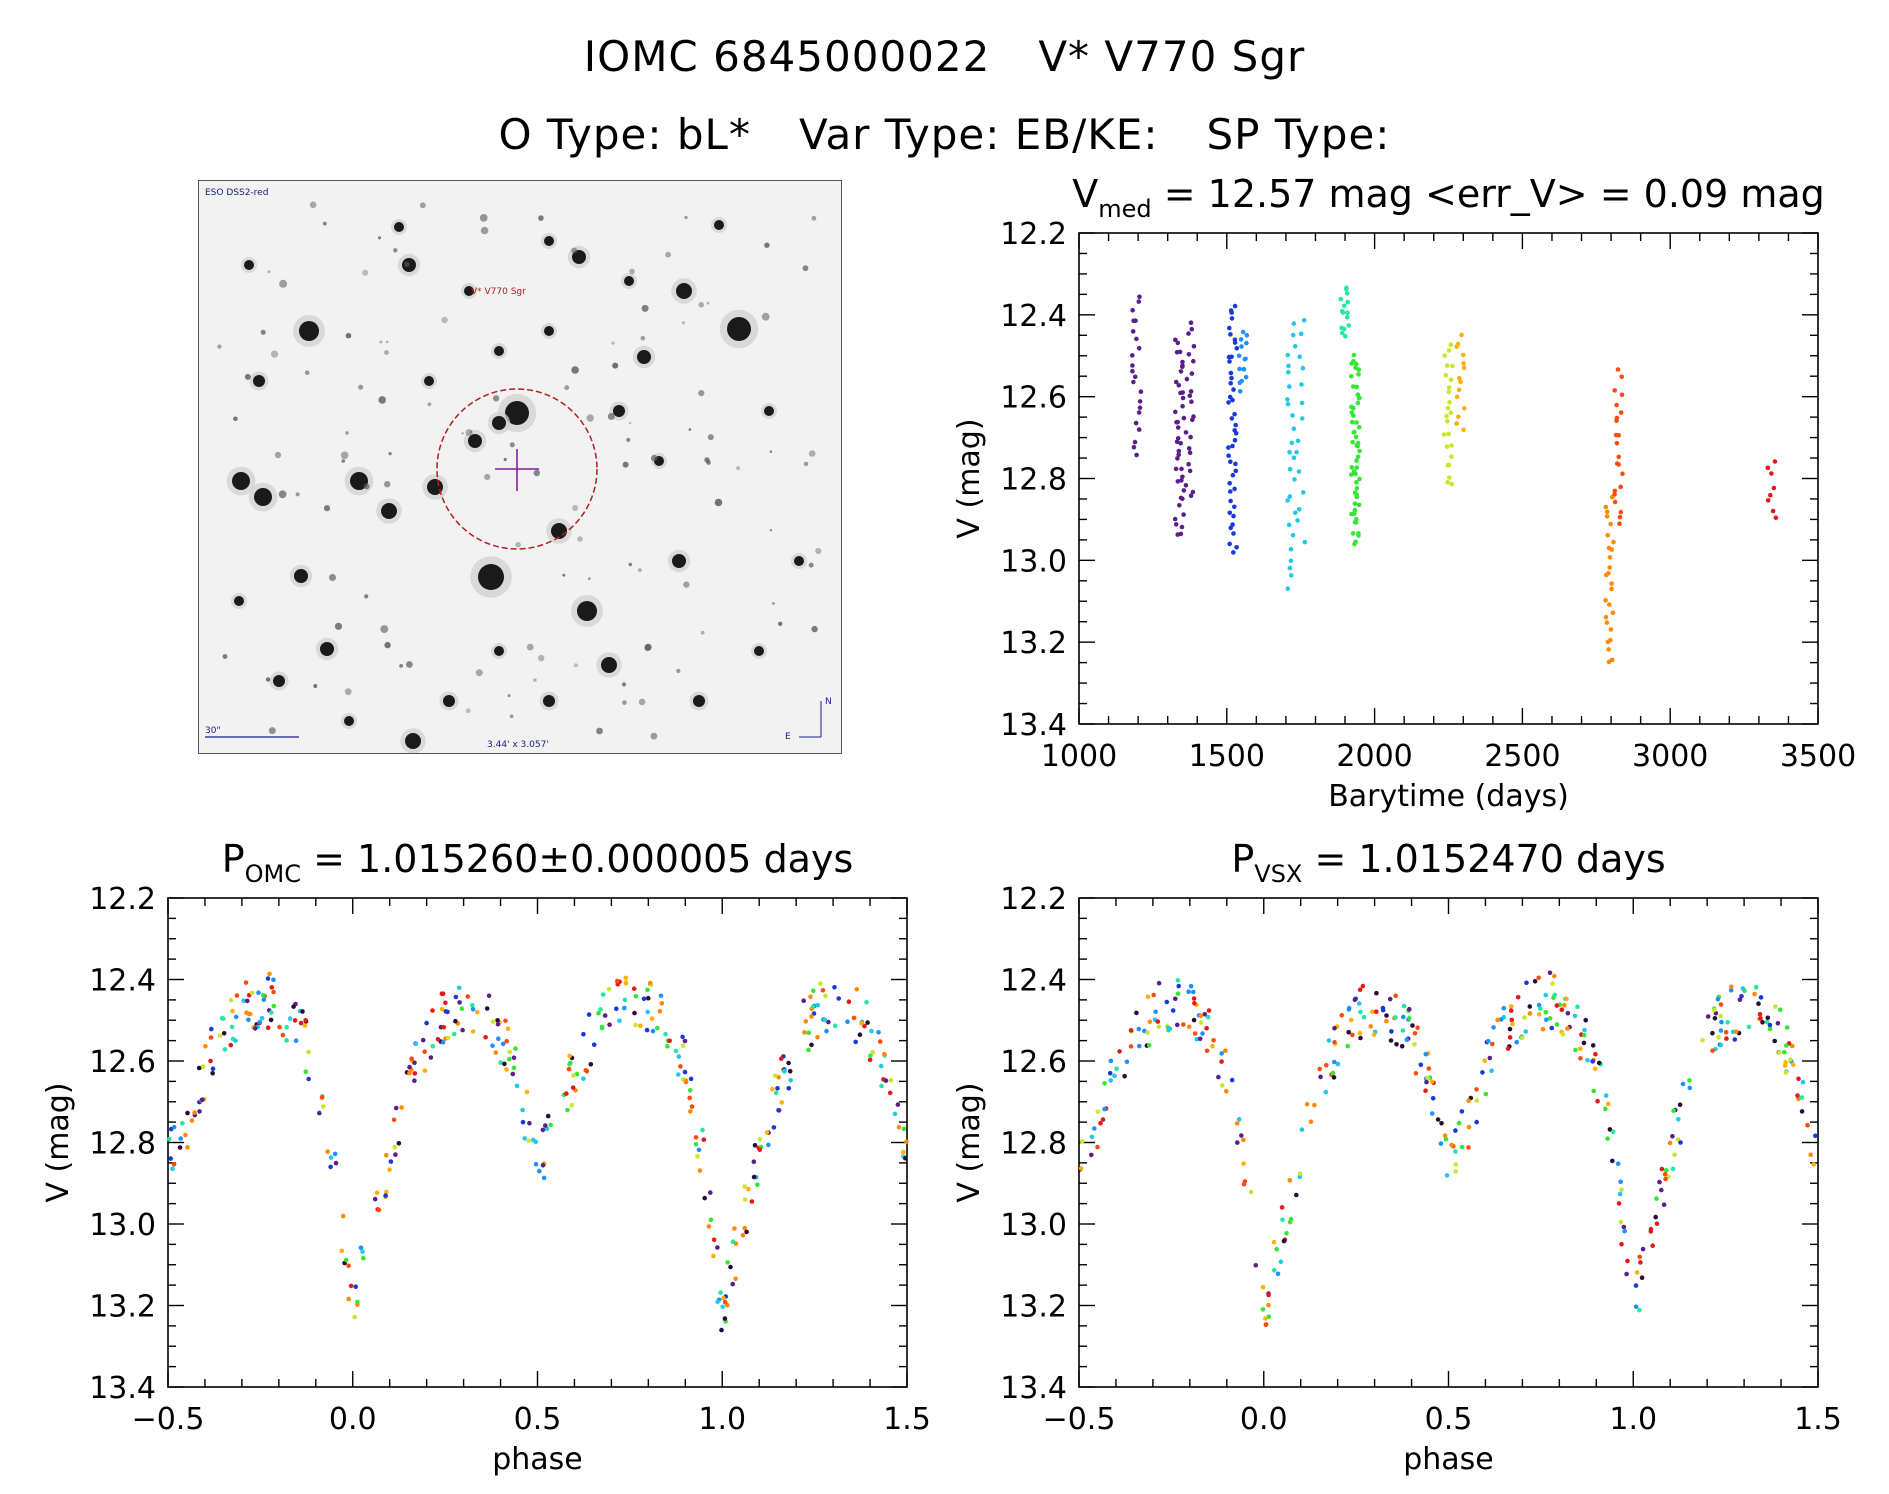 The height and width of the screenshot is (1494, 1889). I want to click on y-tick-label: 13.2, so click(1033, 1307).